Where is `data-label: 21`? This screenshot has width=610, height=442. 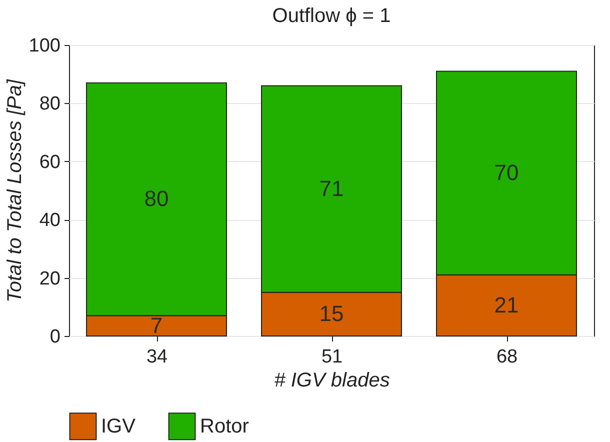 data-label: 21 is located at coordinates (506, 305).